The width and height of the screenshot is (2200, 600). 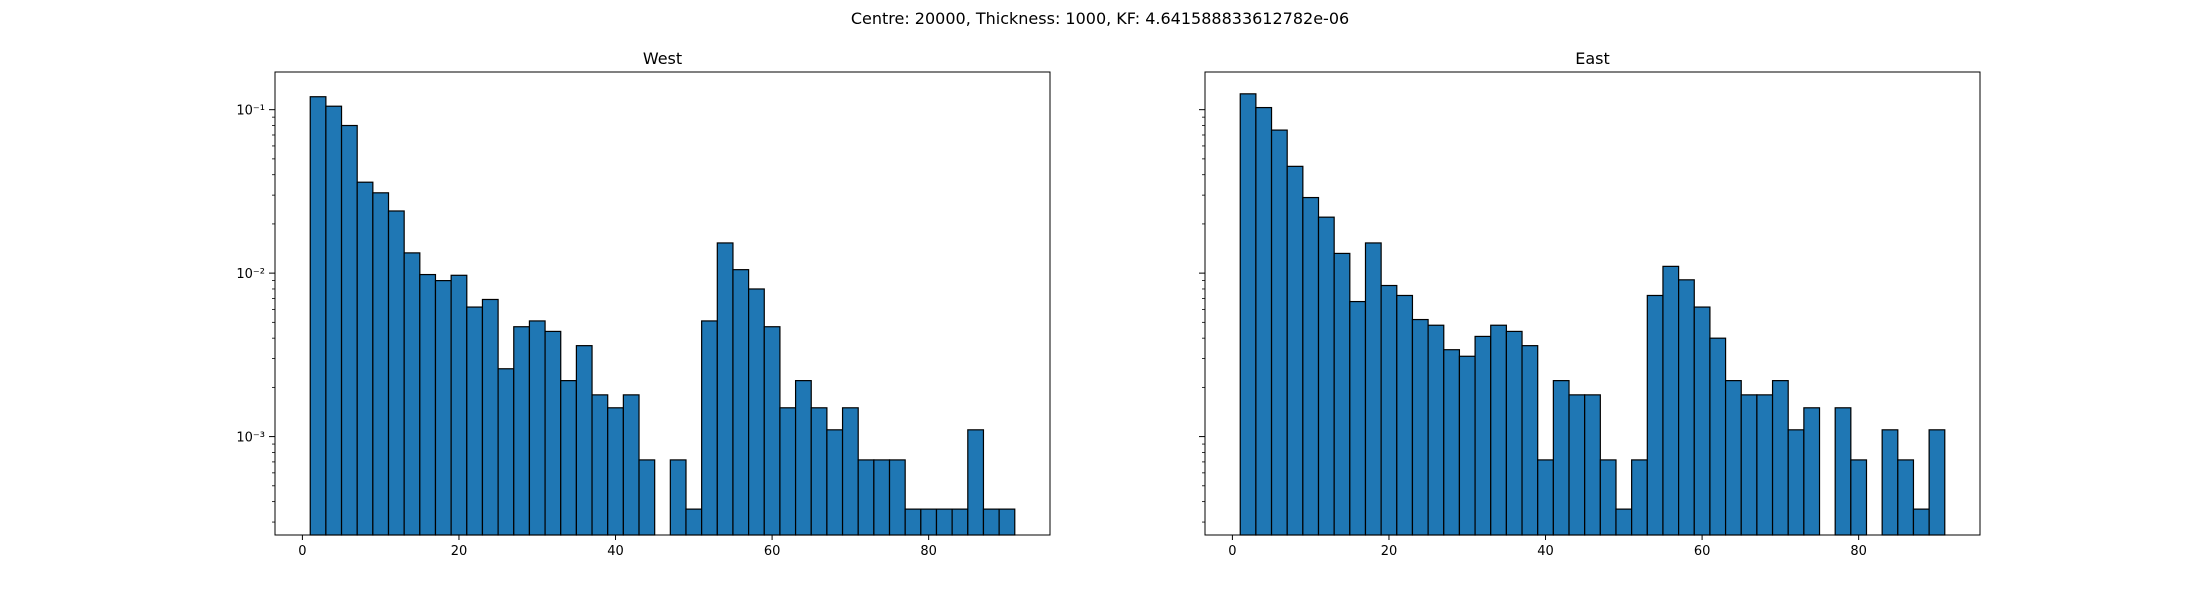 What do you see at coordinates (1389, 551) in the screenshot?
I see `east-x-tick-label: 20` at bounding box center [1389, 551].